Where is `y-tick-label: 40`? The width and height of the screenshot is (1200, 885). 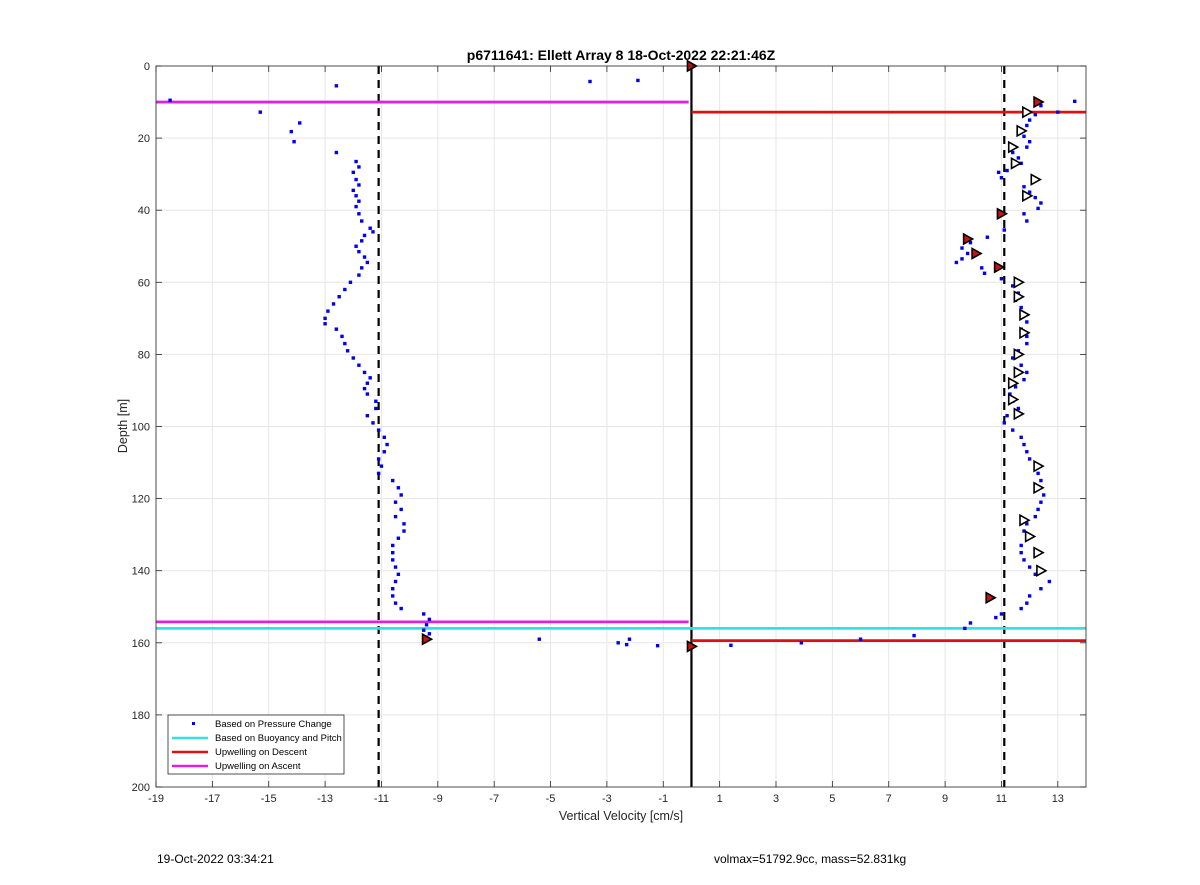
y-tick-label: 40 is located at coordinates (144, 211).